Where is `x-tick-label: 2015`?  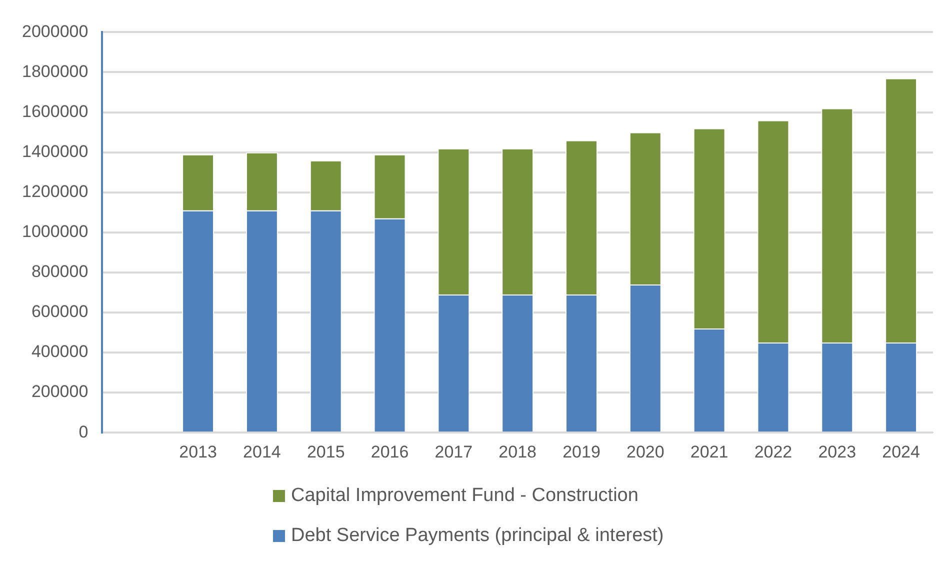 x-tick-label: 2015 is located at coordinates (325, 452).